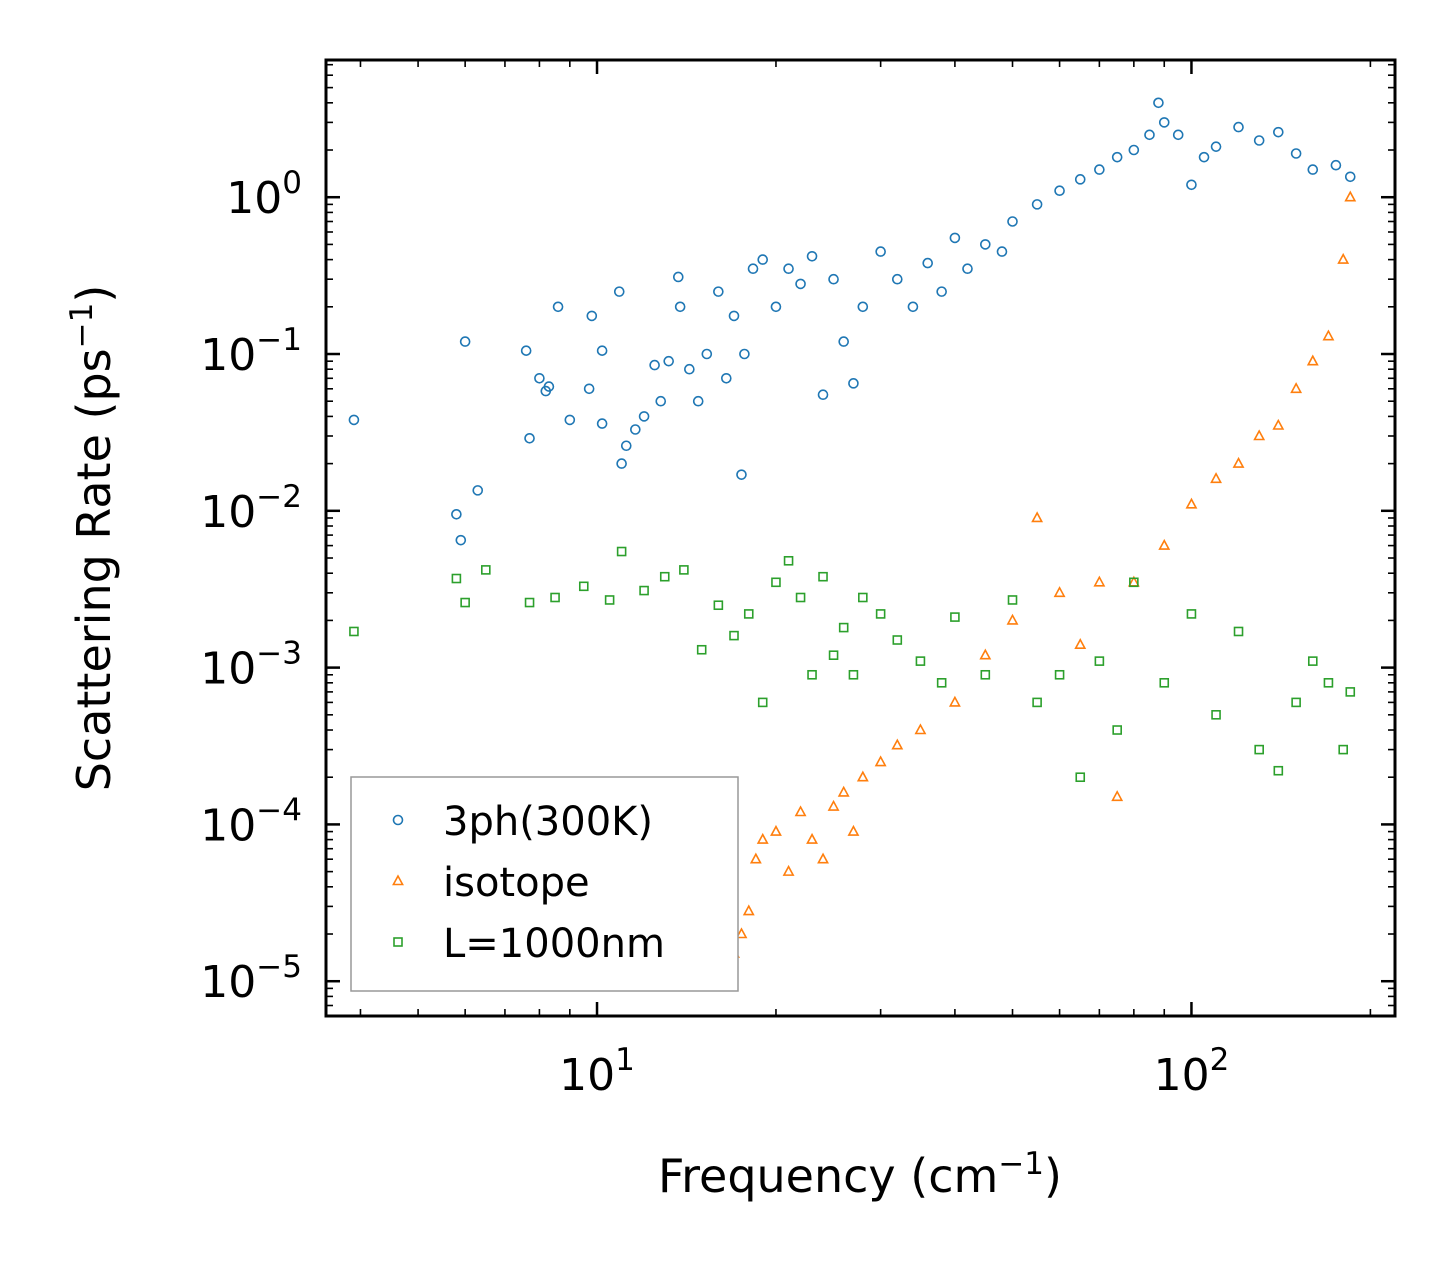 This screenshot has width=1455, height=1265. I want to click on legend-label: 3ph(300K), so click(548, 822).